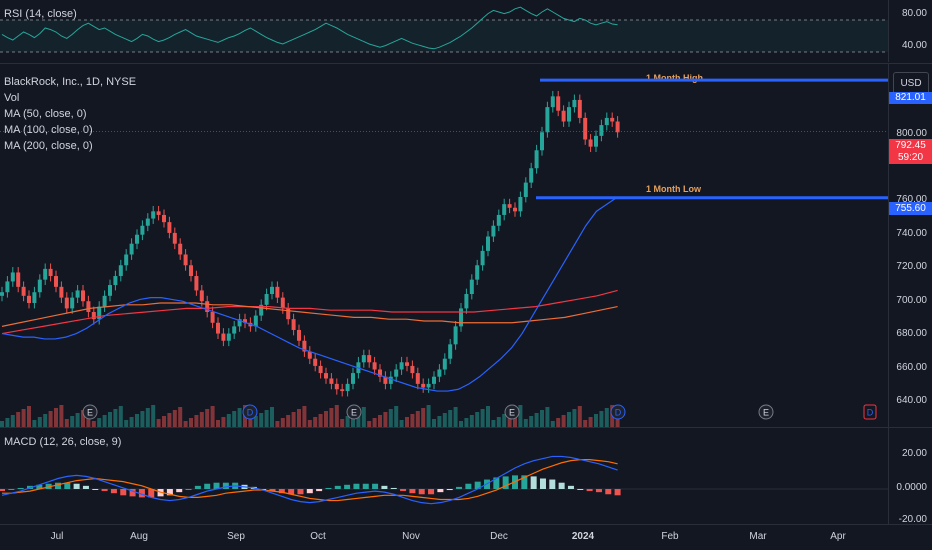  What do you see at coordinates (139, 536) in the screenshot?
I see `time-tick-aug: Aug` at bounding box center [139, 536].